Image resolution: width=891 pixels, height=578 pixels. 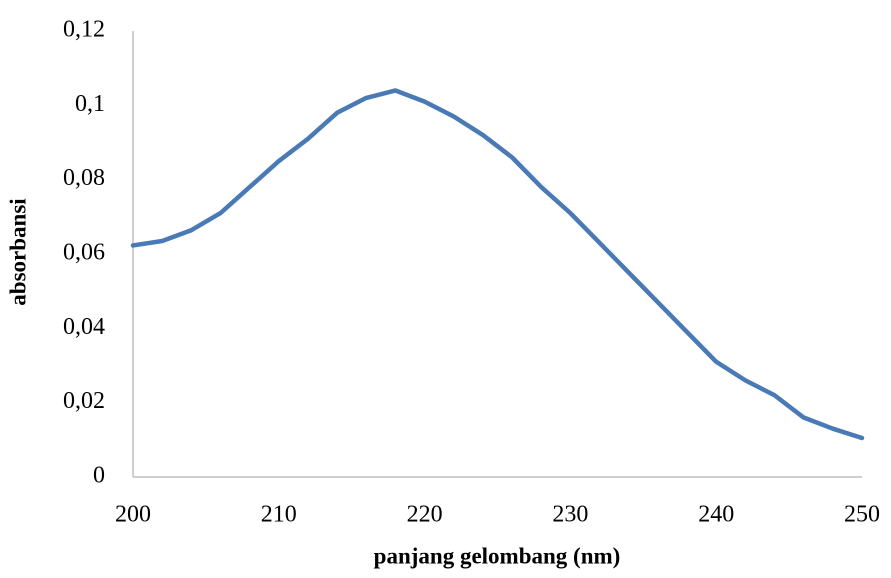 What do you see at coordinates (570, 515) in the screenshot?
I see `x-tick-label: 230` at bounding box center [570, 515].